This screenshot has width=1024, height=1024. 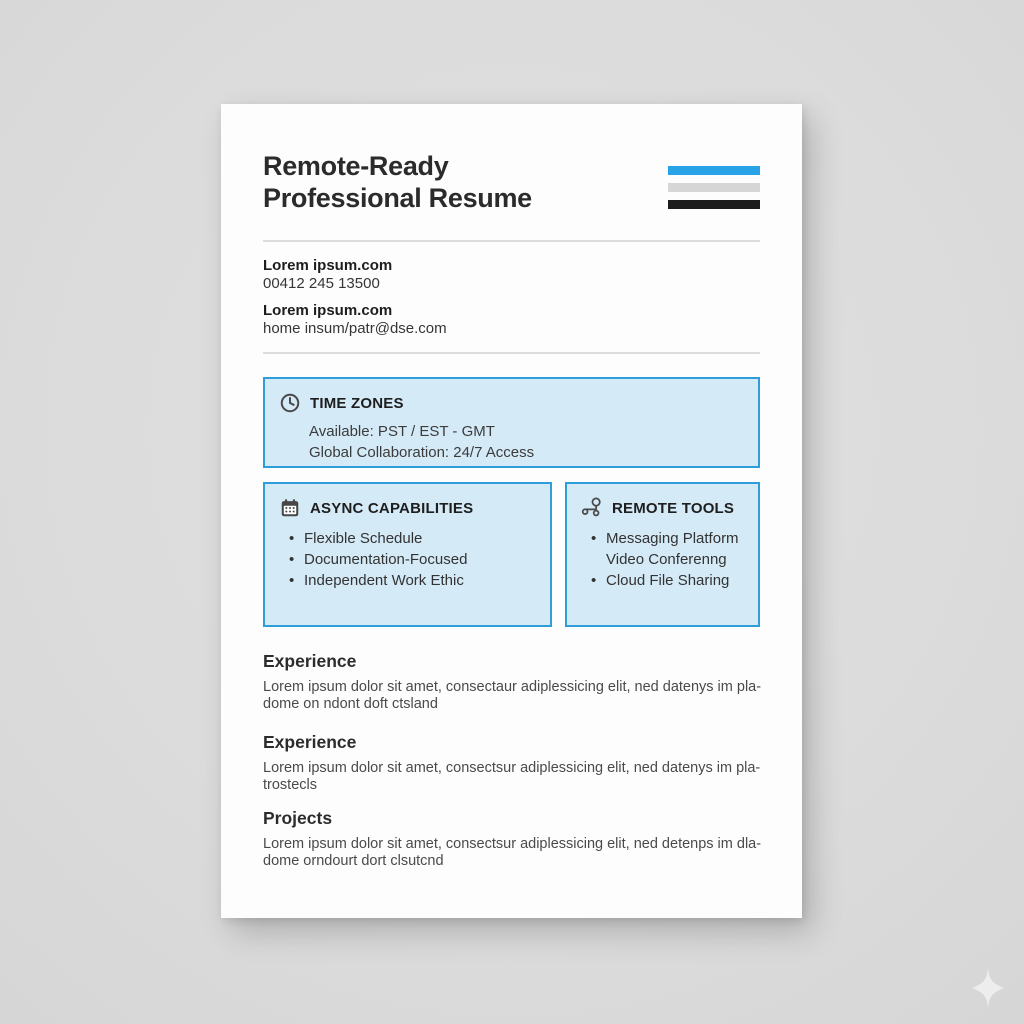 I want to click on accent-bar-blue, so click(x=714, y=170).